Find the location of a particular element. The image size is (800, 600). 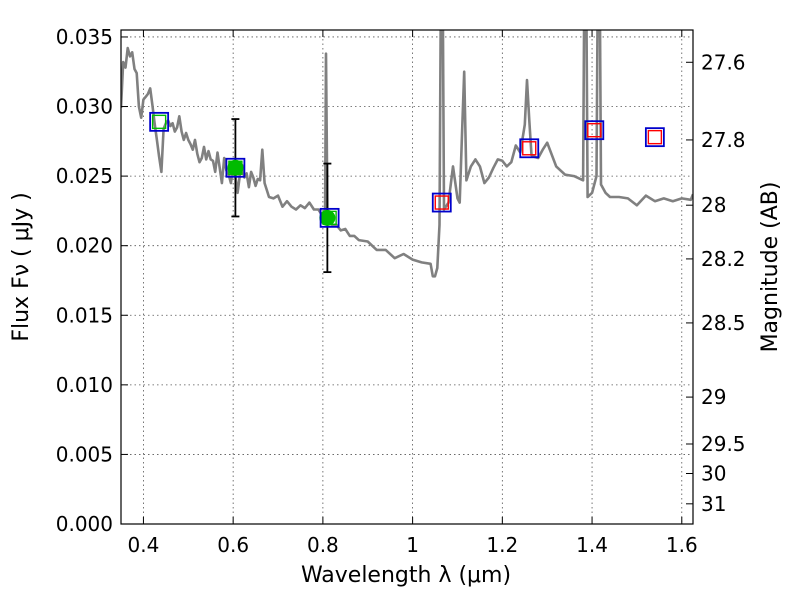

right-tick-label: 29 is located at coordinates (713, 397).